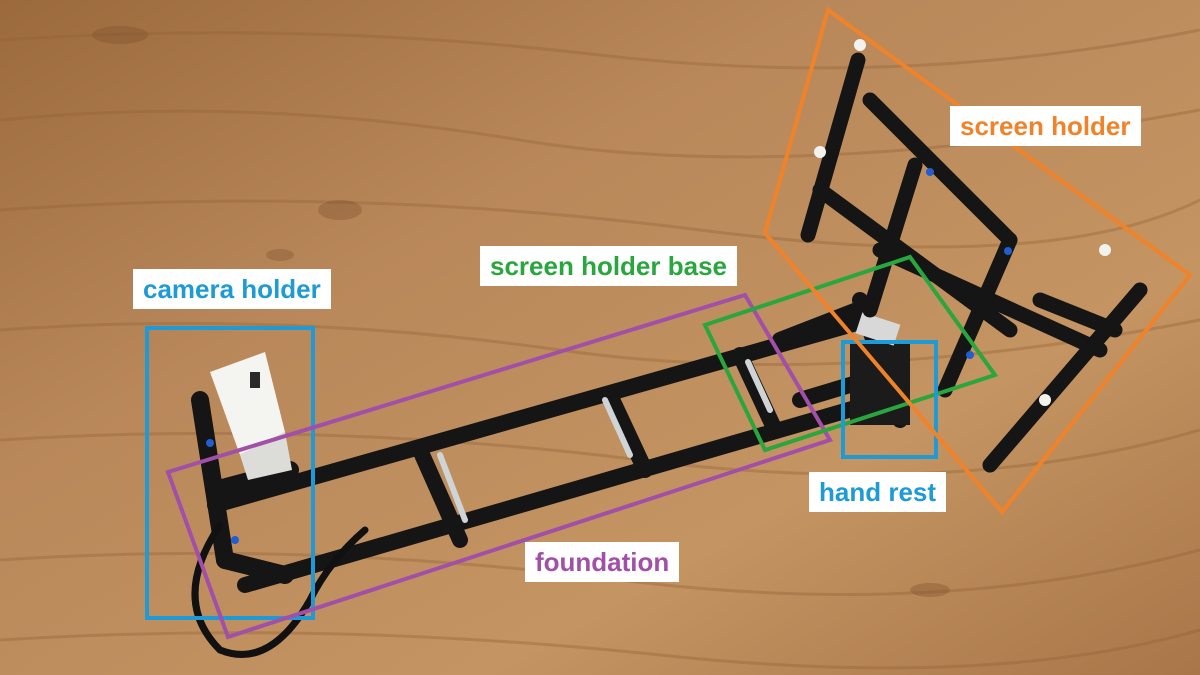 Image resolution: width=1200 pixels, height=675 pixels. I want to click on hand-rest-box, so click(889, 399).